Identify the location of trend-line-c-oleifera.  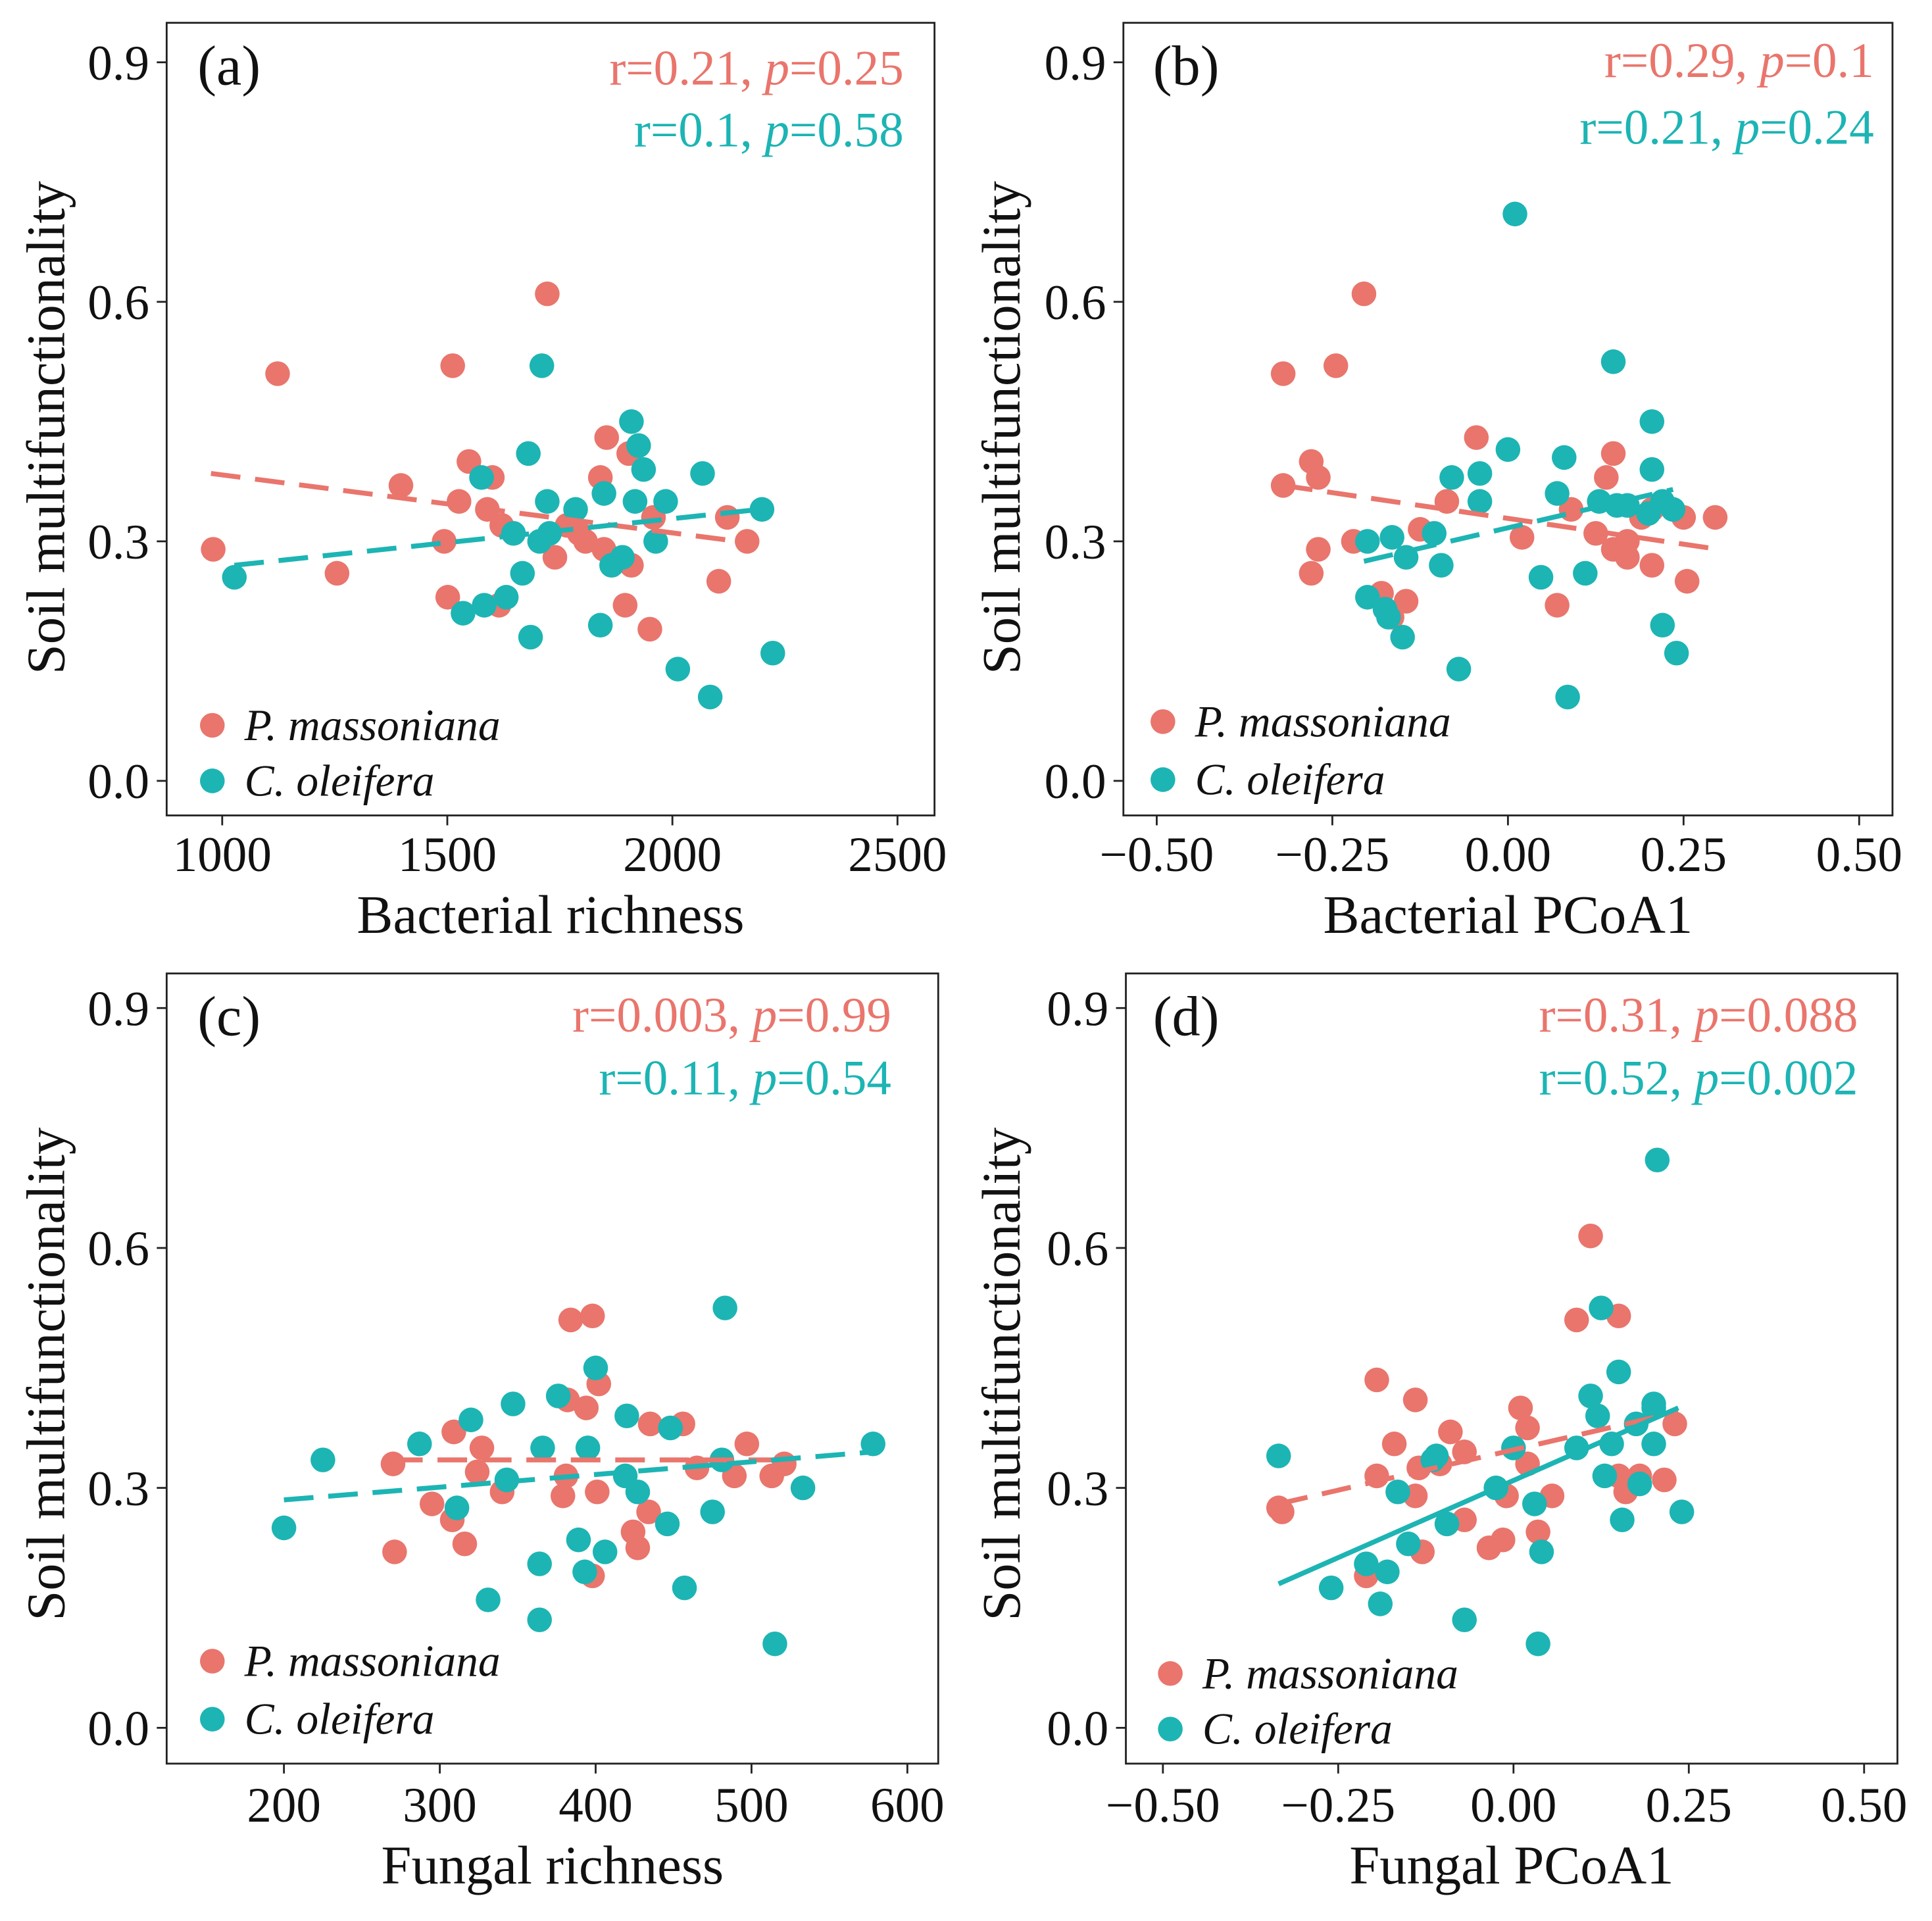
(1518, 525).